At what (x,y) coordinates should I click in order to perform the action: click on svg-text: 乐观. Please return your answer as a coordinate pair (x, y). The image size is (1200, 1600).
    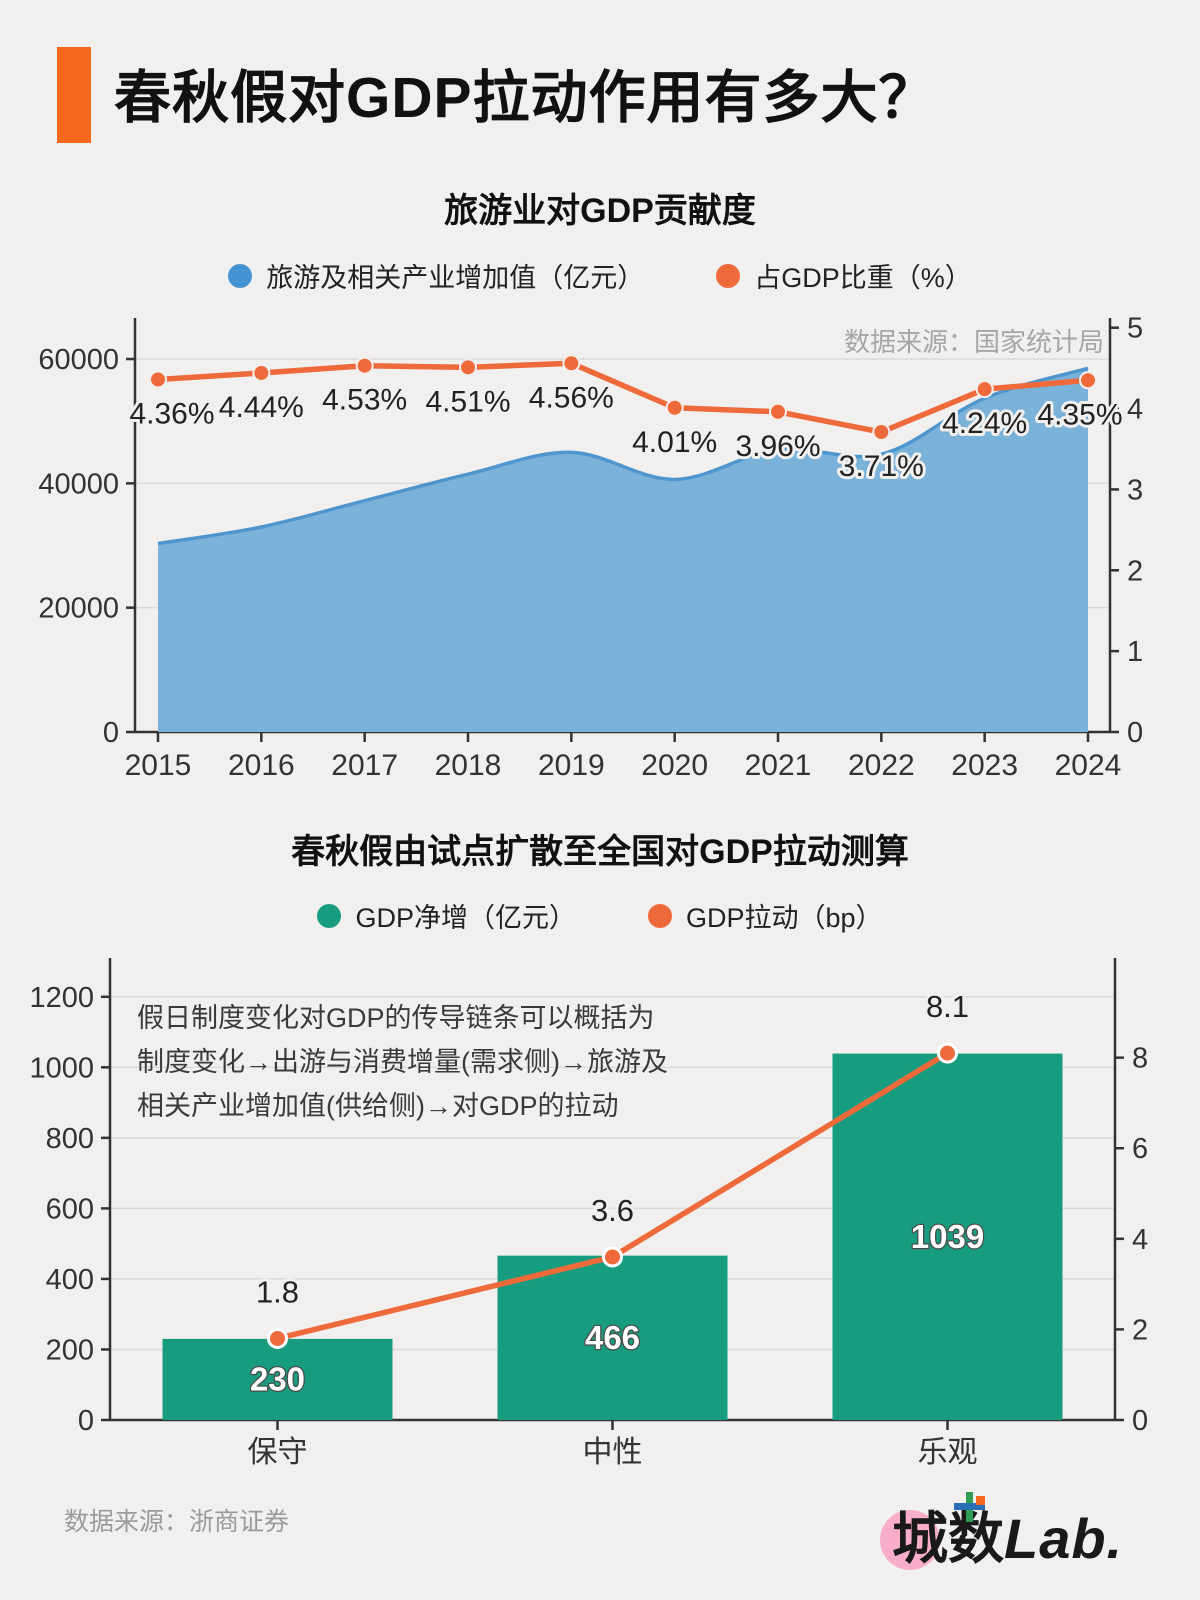
    Looking at the image, I should click on (948, 1452).